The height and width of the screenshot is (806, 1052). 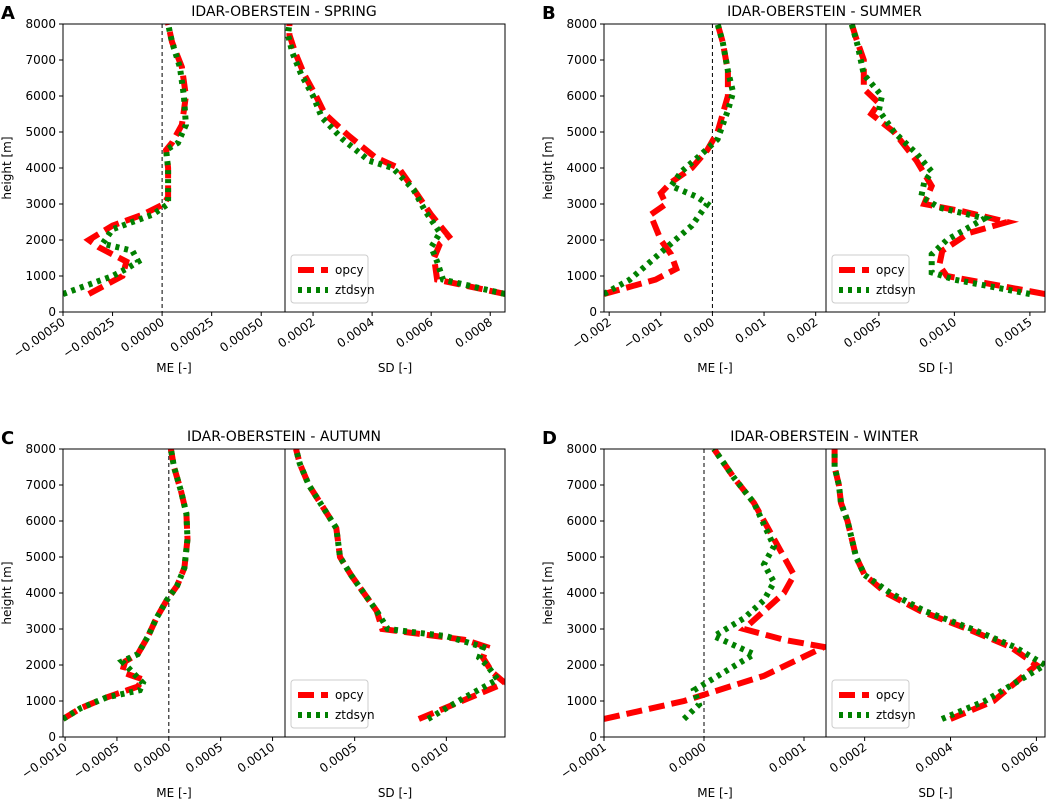 I want to click on panel-label: D, so click(x=549, y=438).